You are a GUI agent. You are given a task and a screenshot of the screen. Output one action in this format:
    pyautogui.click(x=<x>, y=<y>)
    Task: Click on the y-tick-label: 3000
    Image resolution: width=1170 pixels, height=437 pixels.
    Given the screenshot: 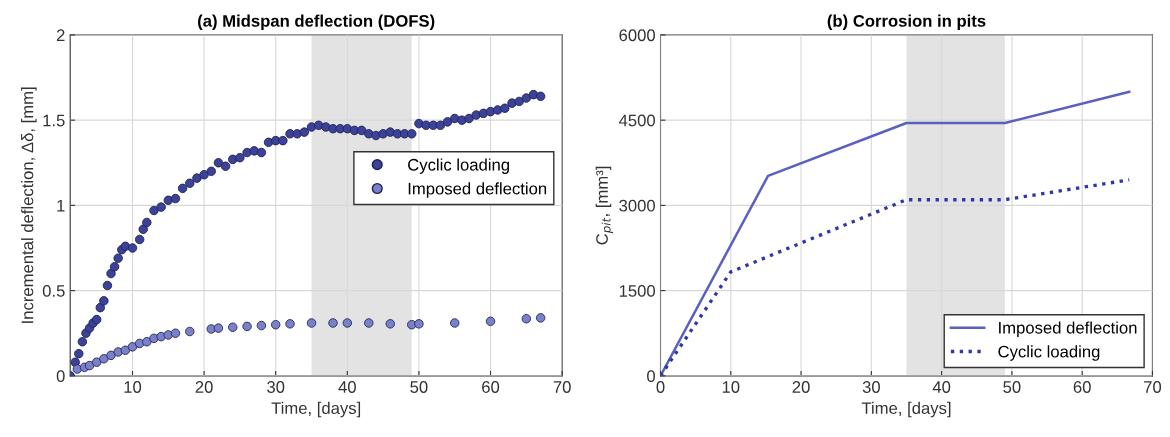 What is the action you would take?
    pyautogui.click(x=637, y=205)
    